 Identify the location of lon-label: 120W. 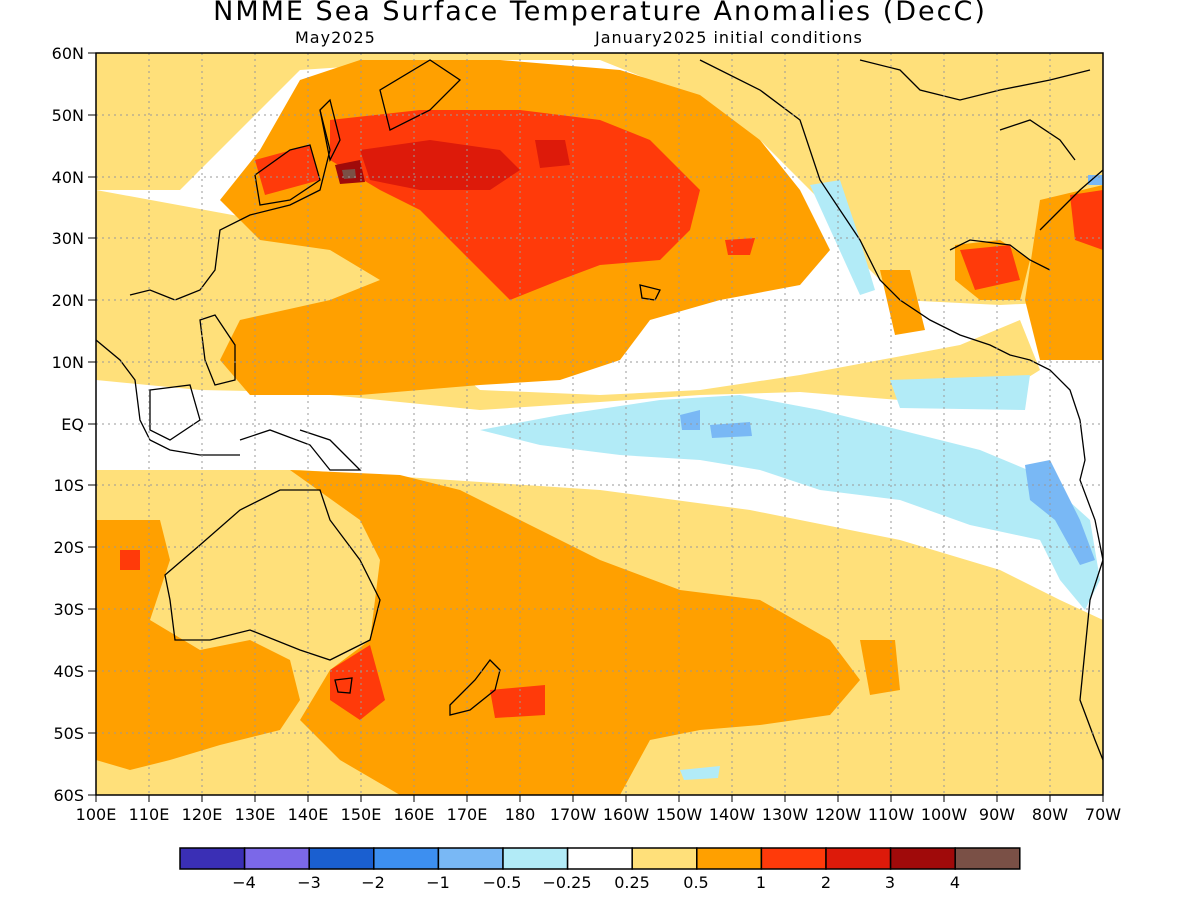
(838, 814).